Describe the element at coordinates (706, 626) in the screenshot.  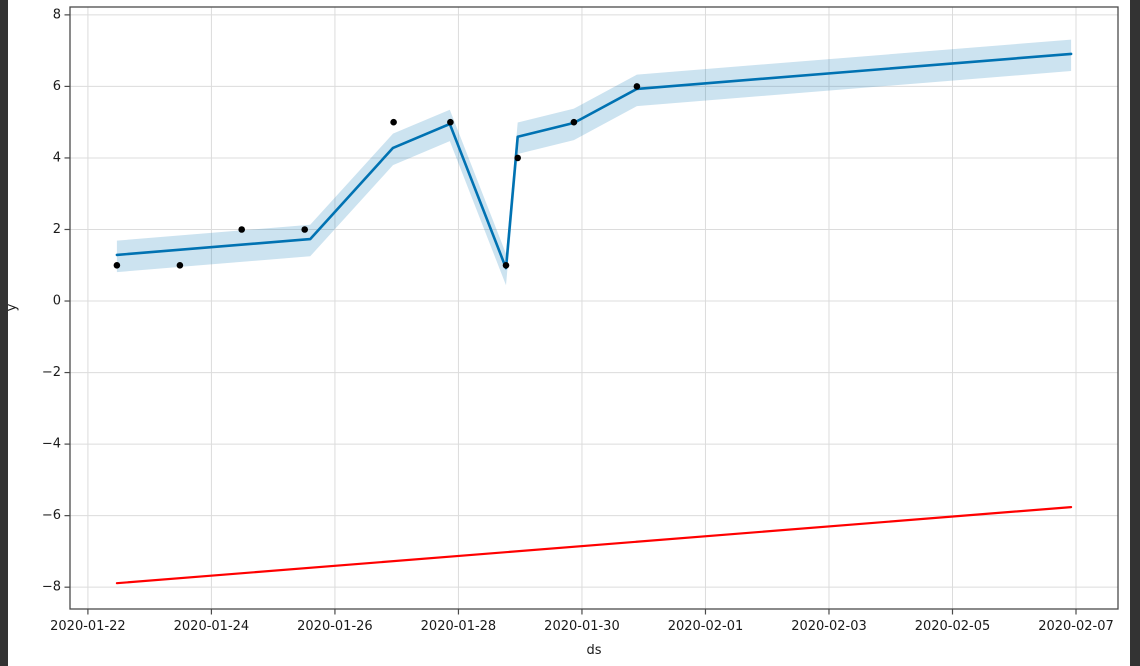
I see `x-tick-label: 2020-02-01` at that location.